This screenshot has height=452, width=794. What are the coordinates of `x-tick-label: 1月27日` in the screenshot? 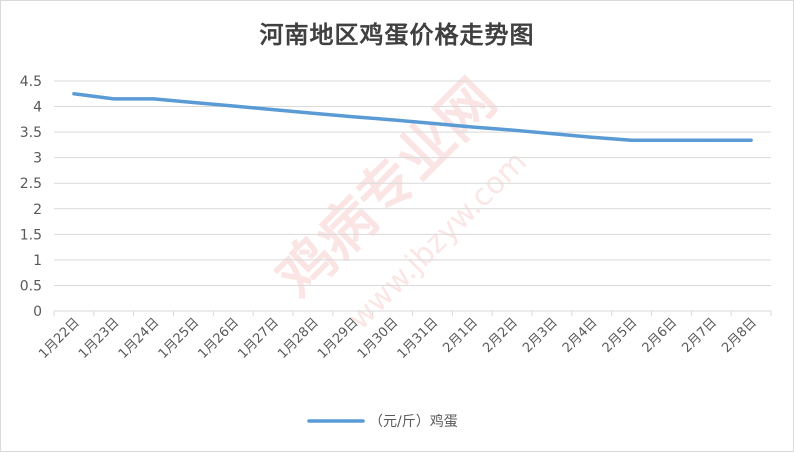 It's located at (258, 338).